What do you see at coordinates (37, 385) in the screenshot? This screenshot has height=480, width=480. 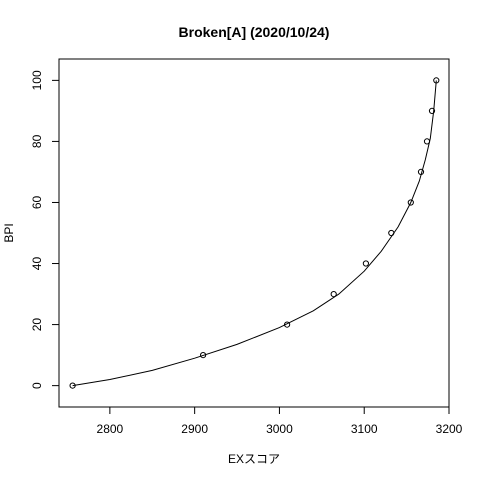 I see `y-tick-label: 0` at bounding box center [37, 385].